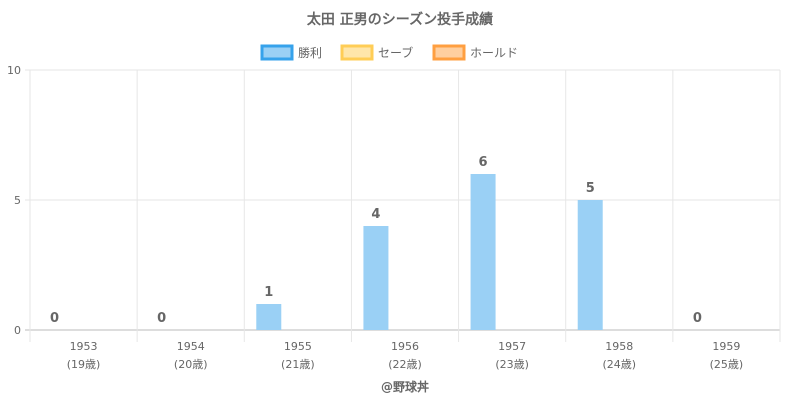 The image size is (800, 400). I want to click on data-label-1955: 1, so click(268, 292).